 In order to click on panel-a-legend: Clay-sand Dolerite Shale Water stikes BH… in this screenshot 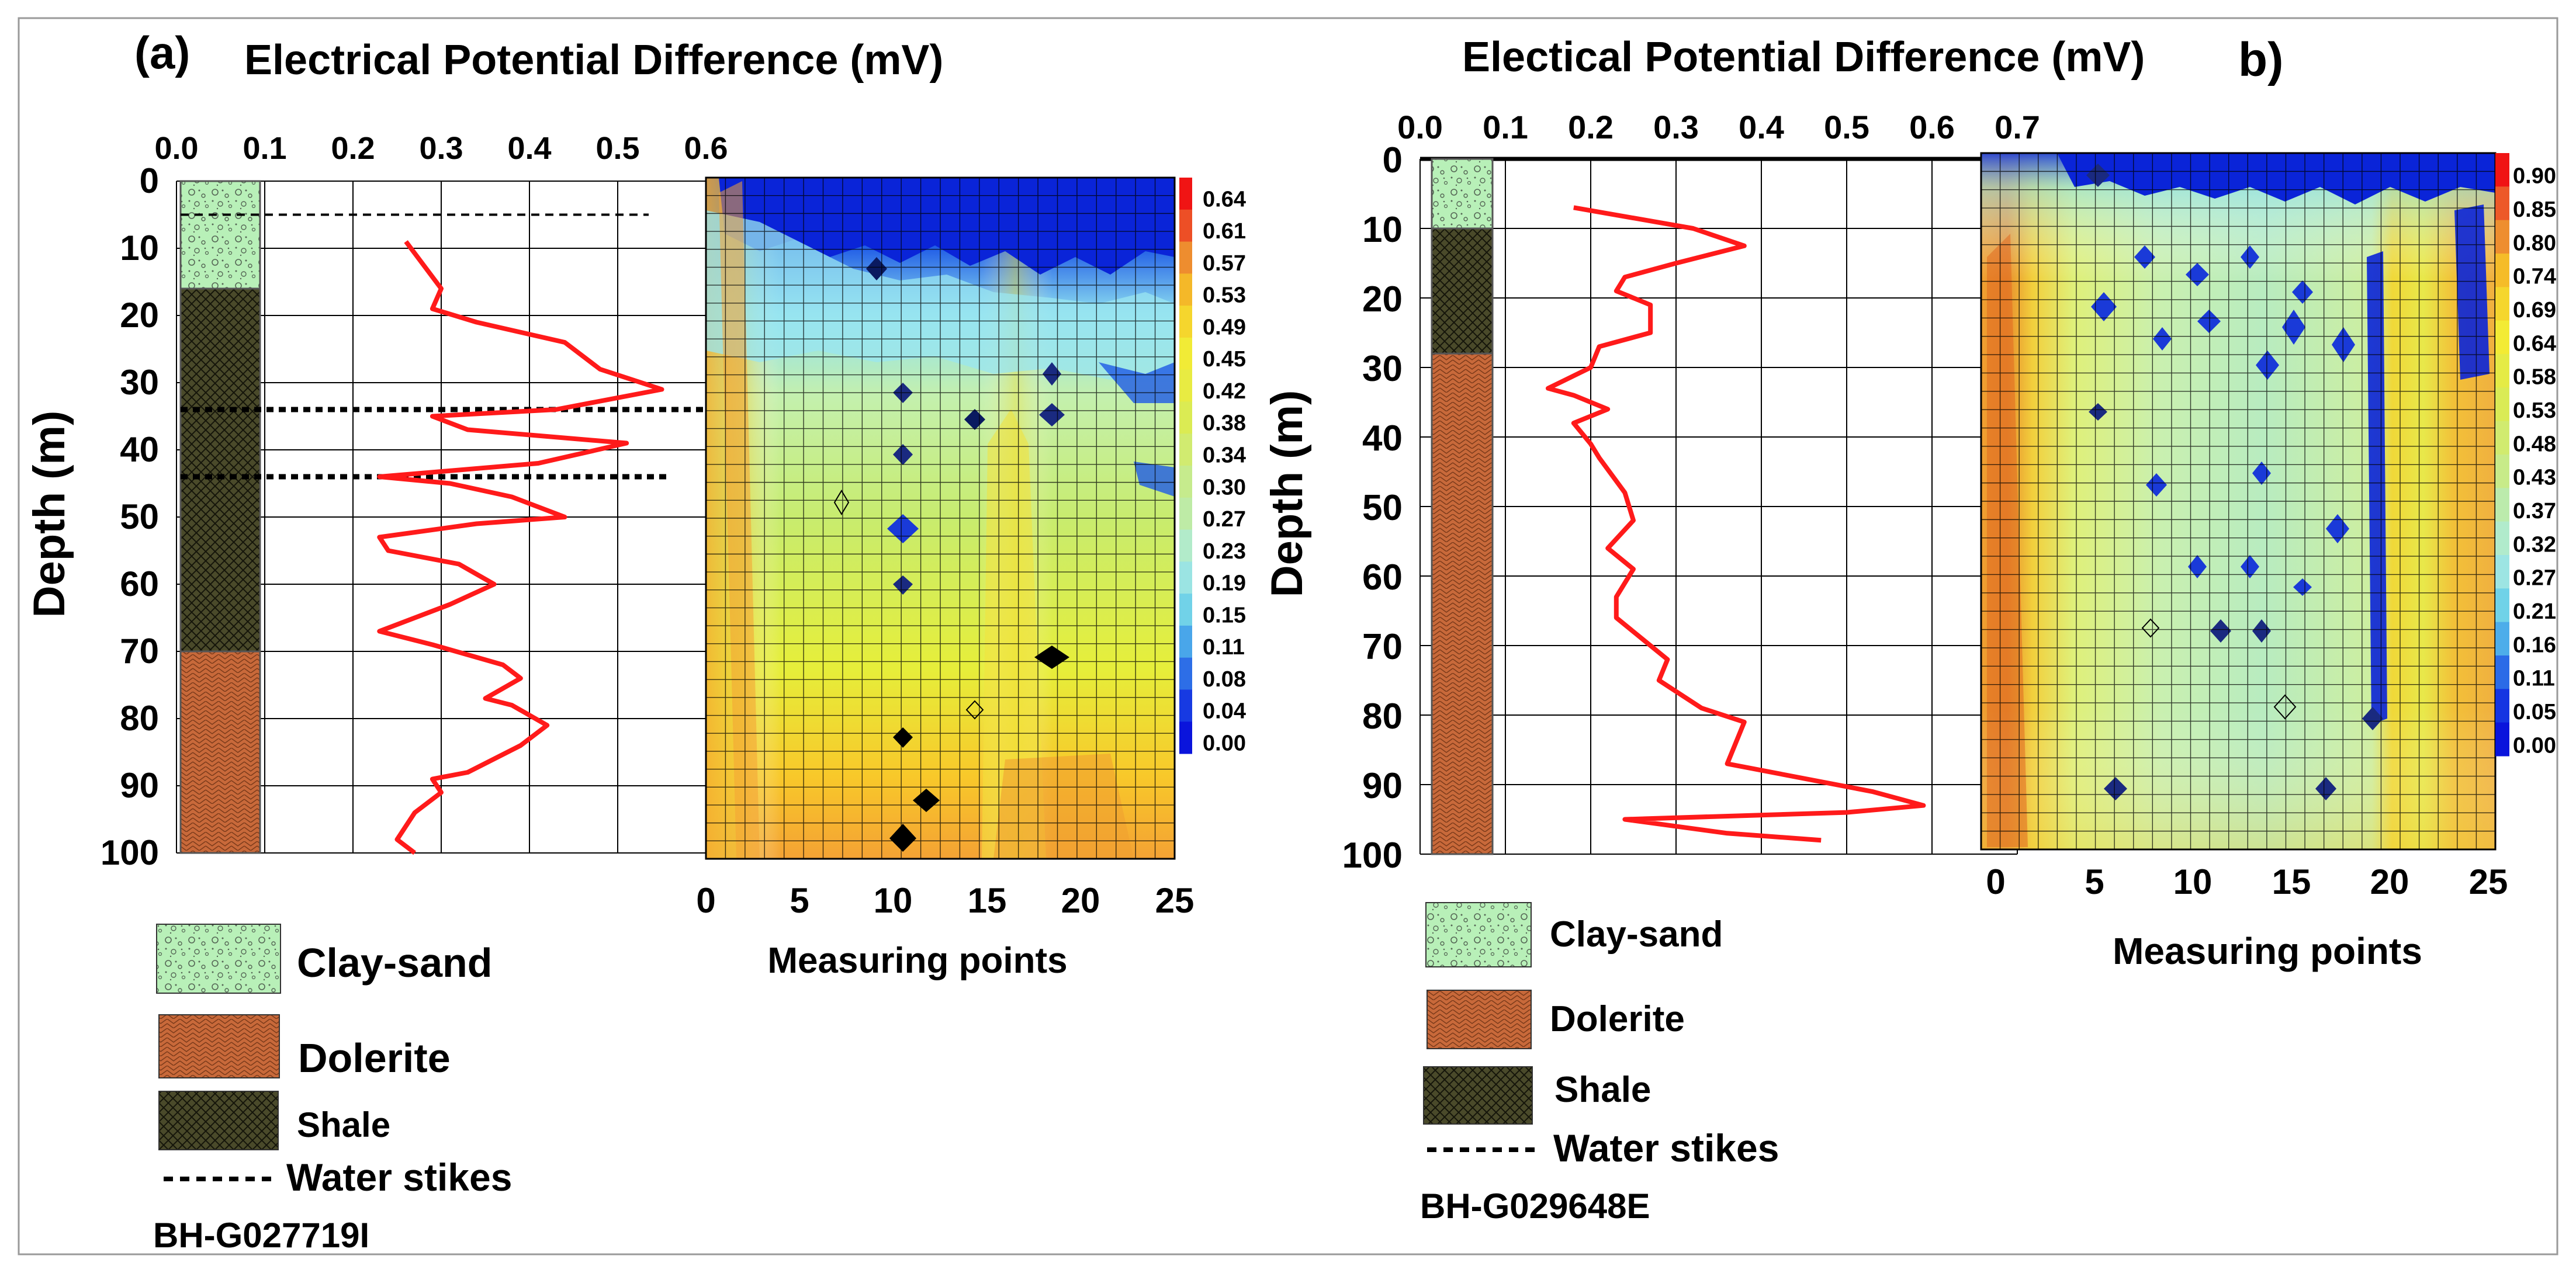, I will do `click(332, 1089)`.